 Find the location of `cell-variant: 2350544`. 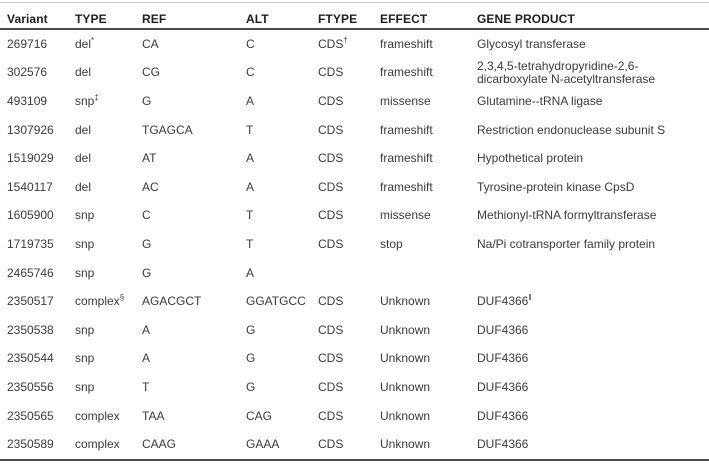

cell-variant: 2350544 is located at coordinates (37, 359).